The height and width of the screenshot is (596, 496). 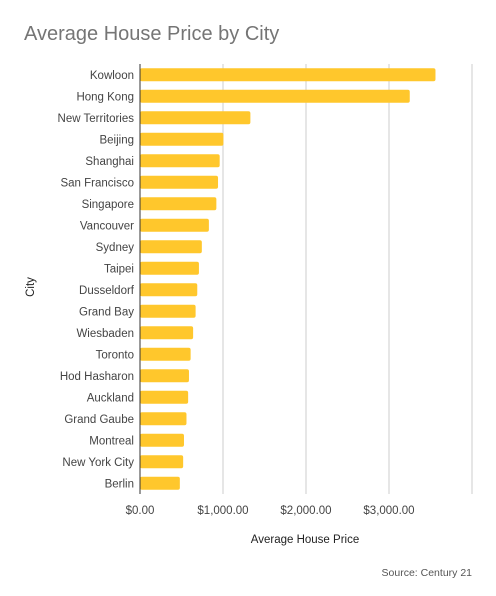 I want to click on category-label: Vancouver, so click(x=107, y=226).